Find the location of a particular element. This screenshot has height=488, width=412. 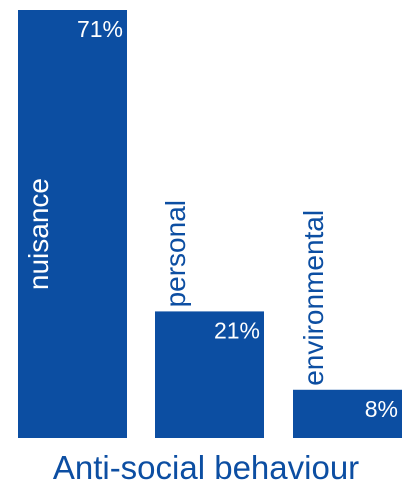

category-label-environmental: environmental is located at coordinates (313, 298).